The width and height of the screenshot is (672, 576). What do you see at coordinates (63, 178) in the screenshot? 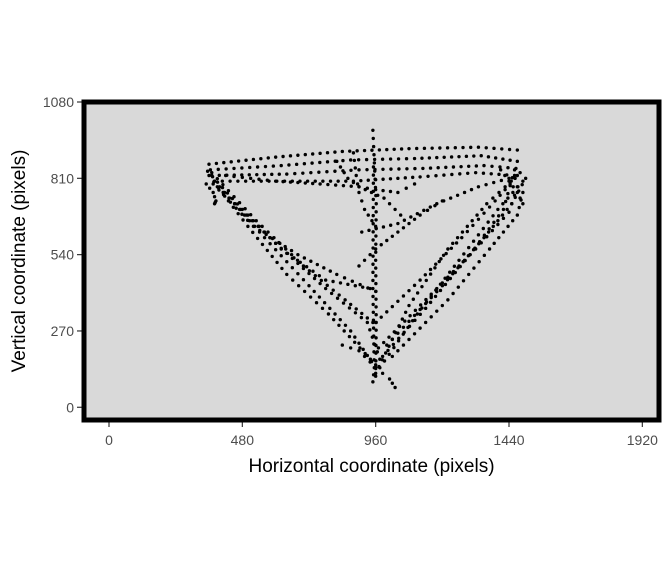
I see `y-tick-label: 810` at bounding box center [63, 178].